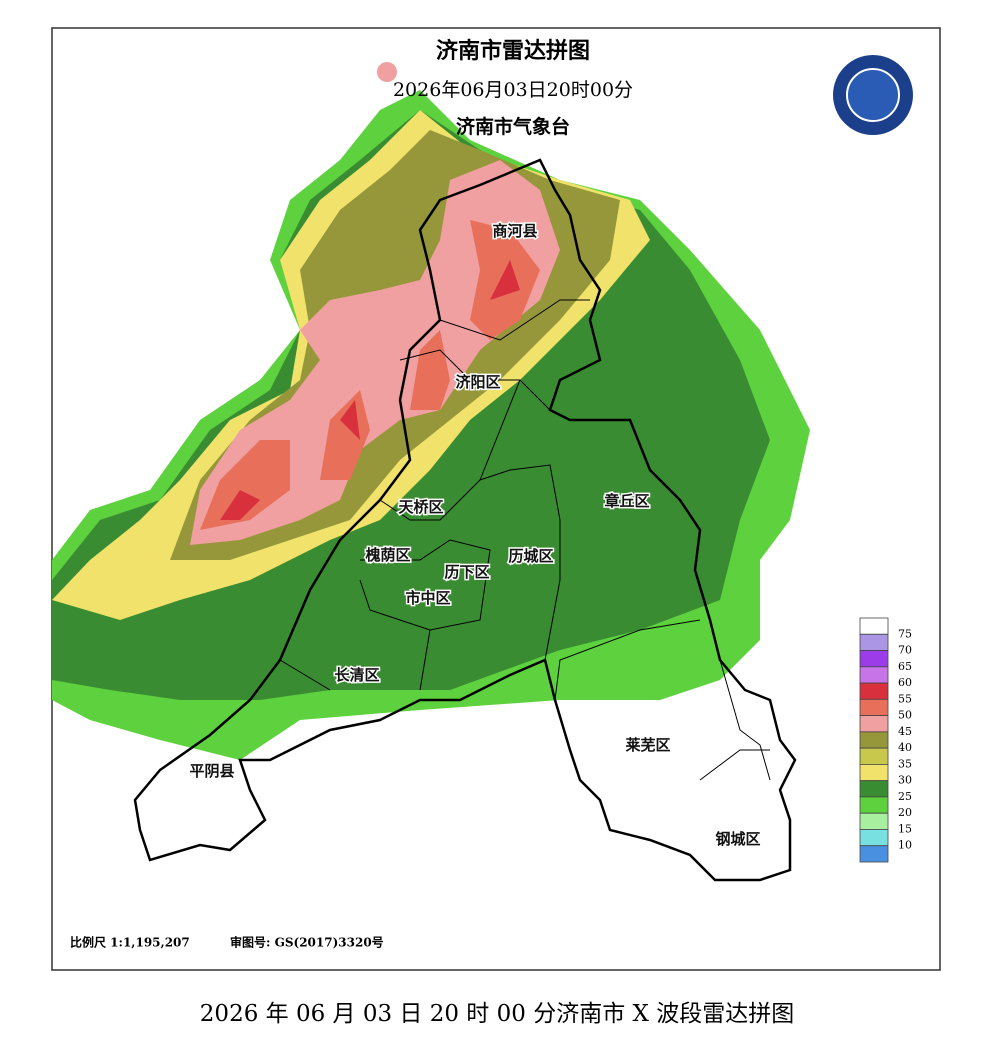 The height and width of the screenshot is (1057, 1000). I want to click on district-label: 莱芜区, so click(647, 745).